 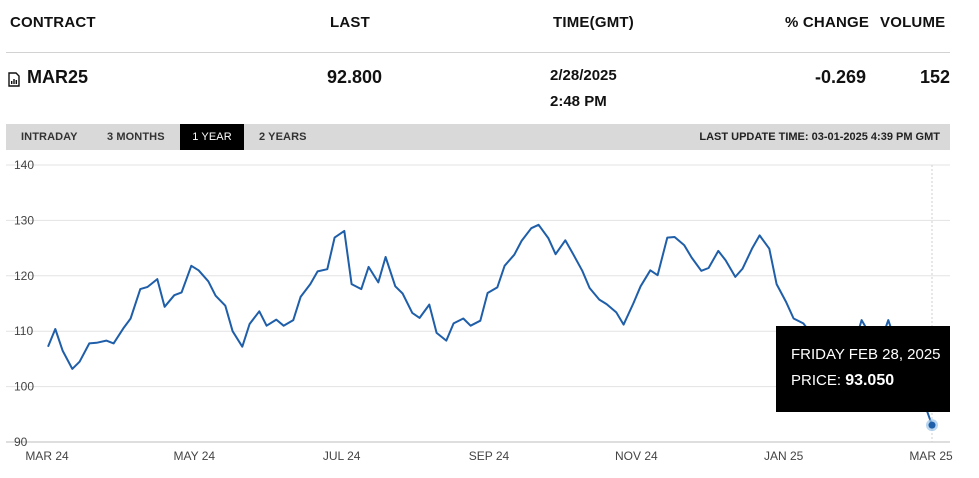 I want to click on x-tick-label: MAR 25, so click(x=931, y=456).